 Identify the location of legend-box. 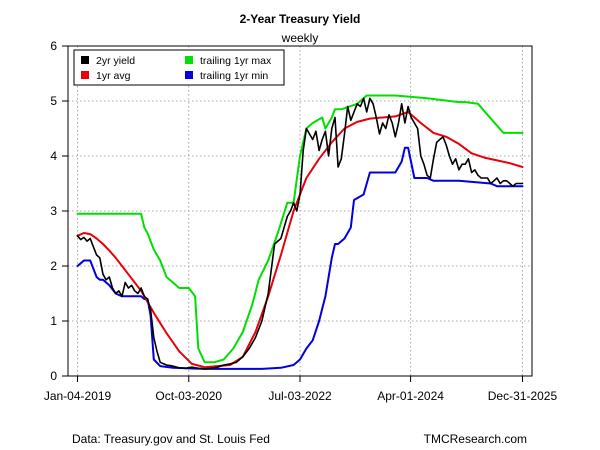
(179, 67).